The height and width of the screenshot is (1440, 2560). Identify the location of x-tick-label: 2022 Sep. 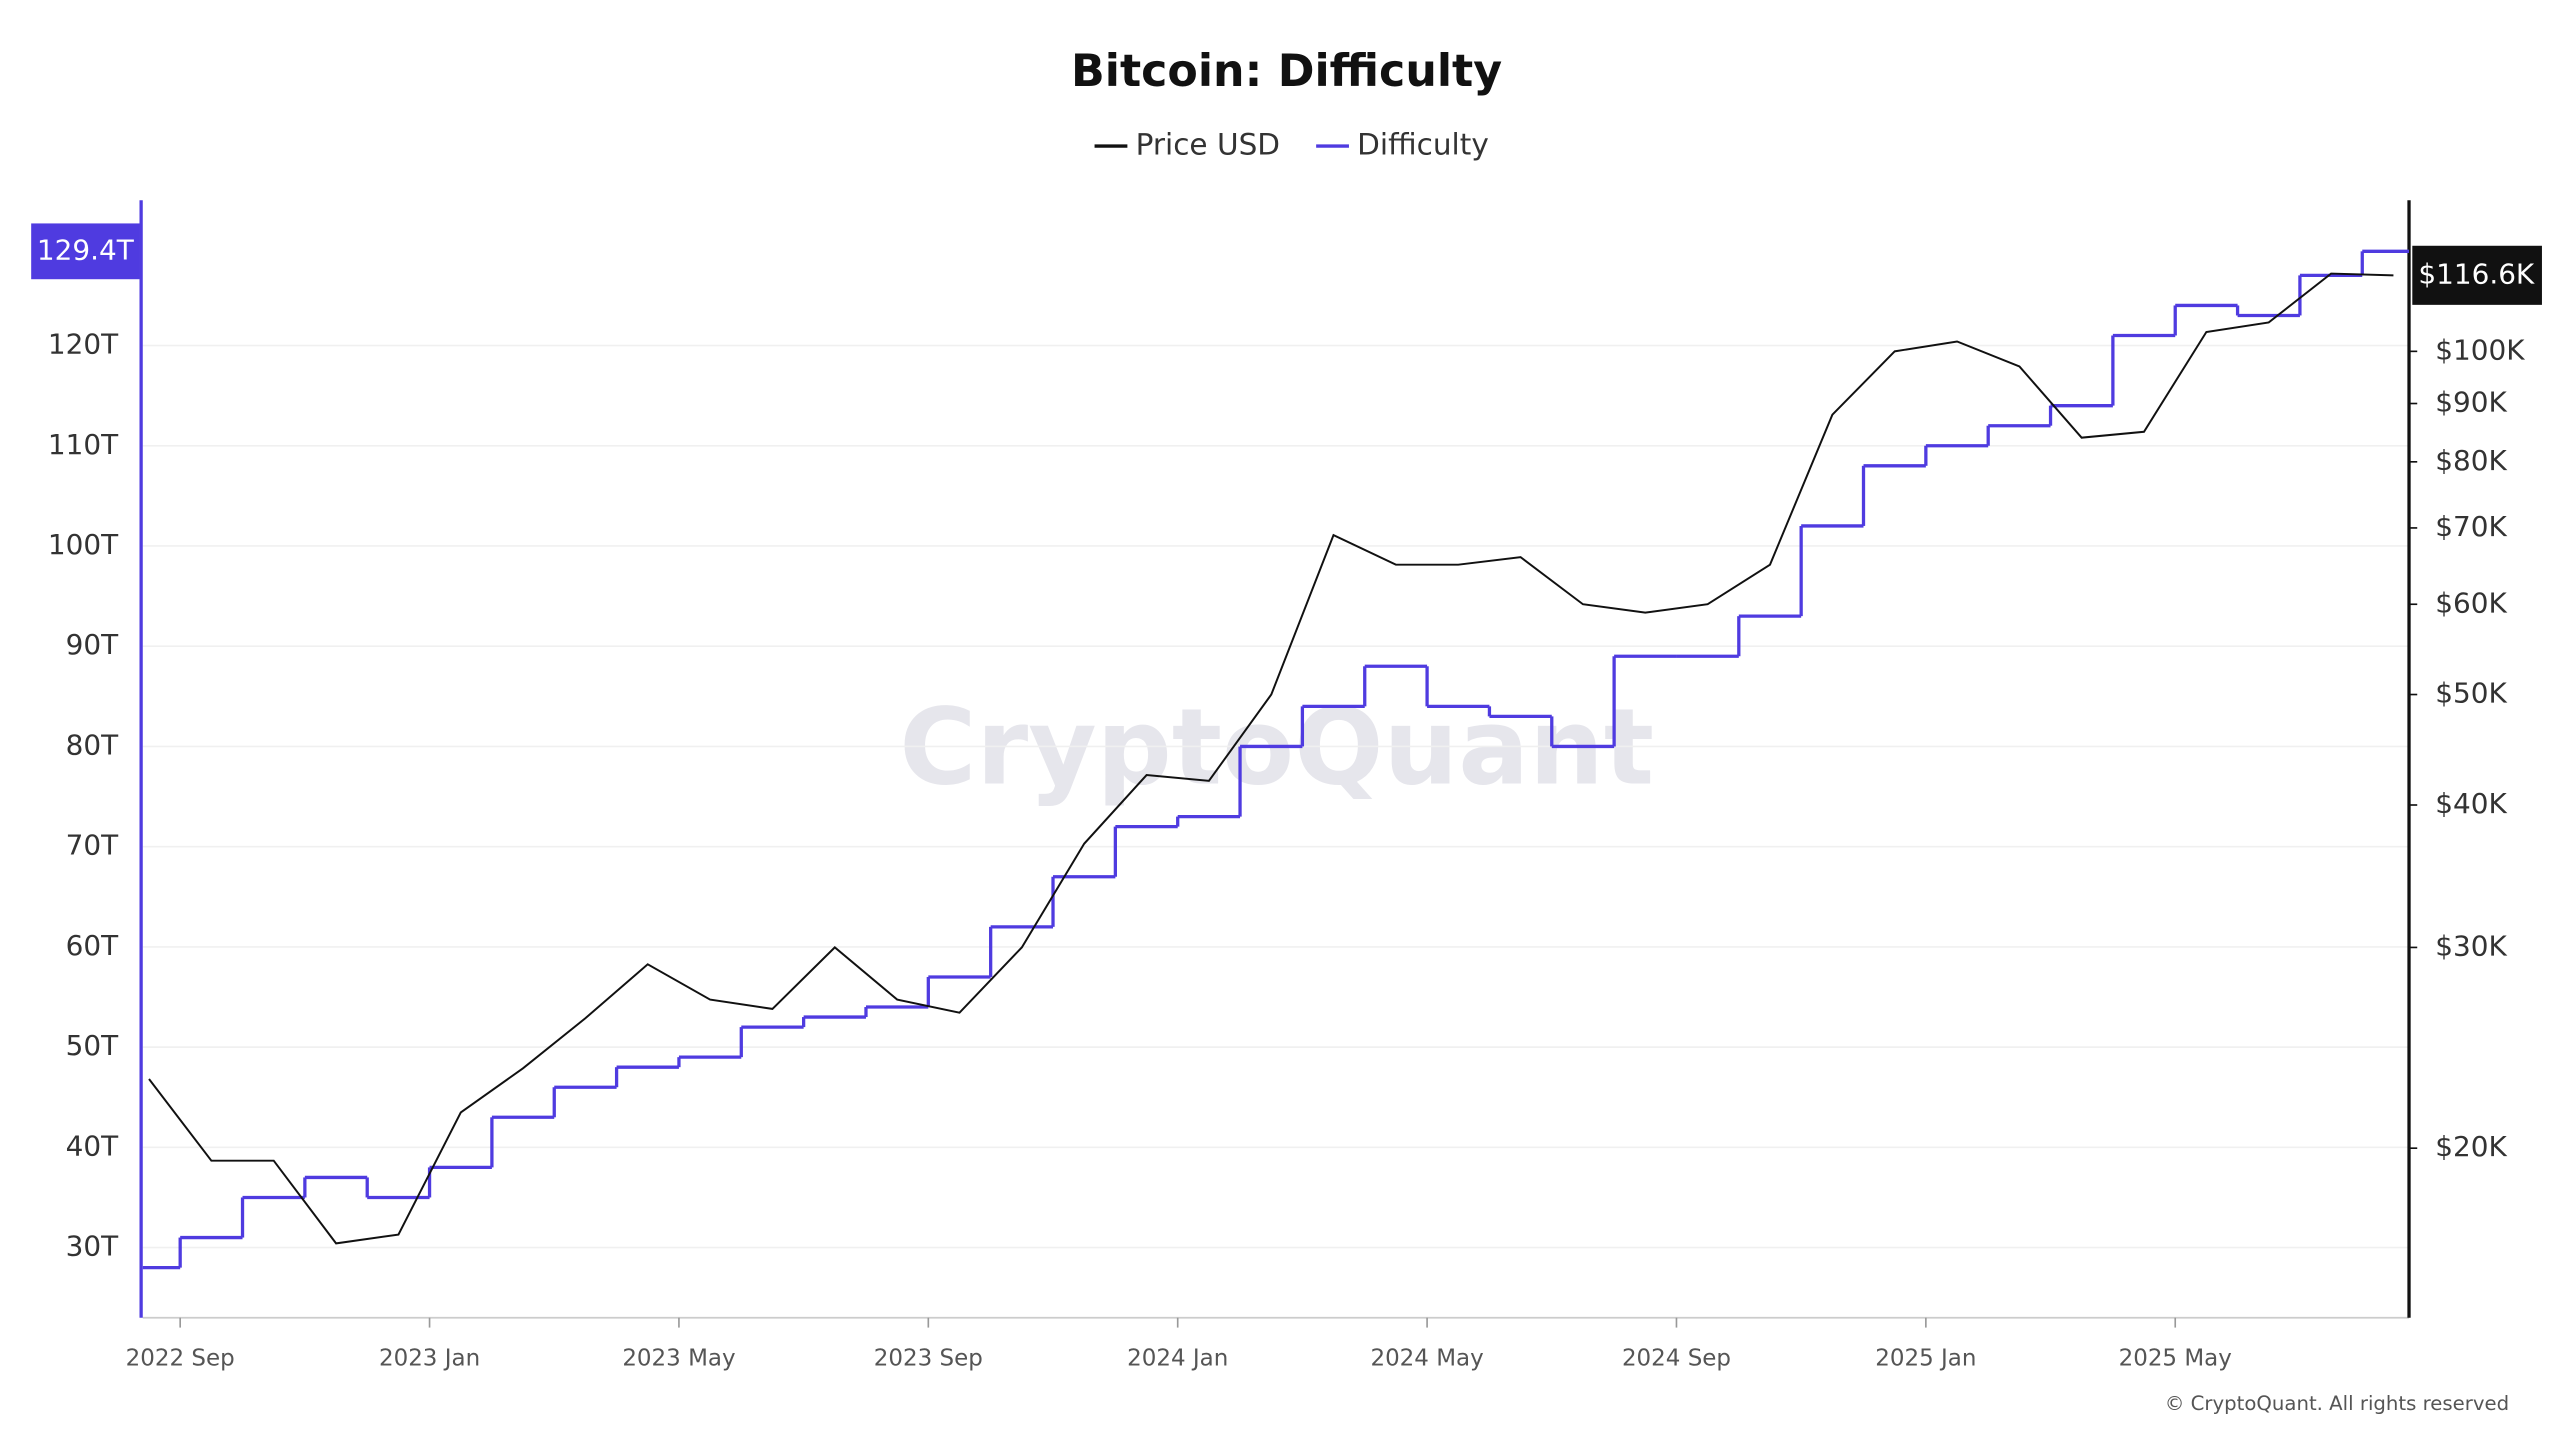
(180, 1358).